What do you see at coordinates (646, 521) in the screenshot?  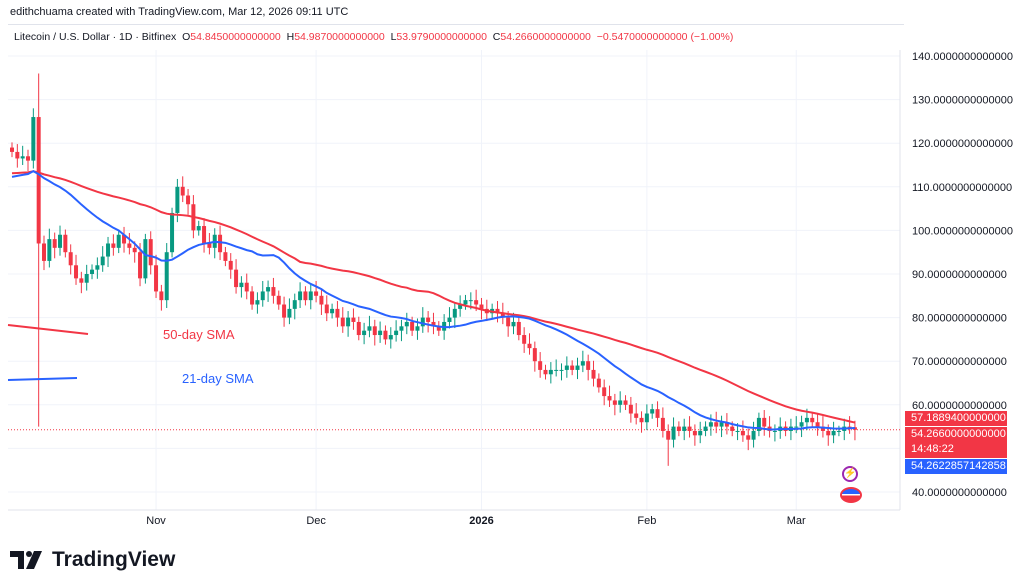 I see `x-tick-label: Feb` at bounding box center [646, 521].